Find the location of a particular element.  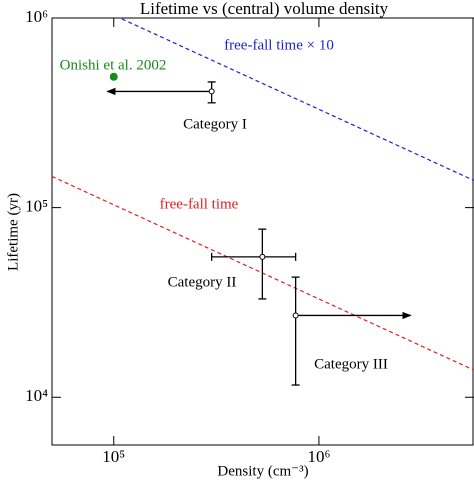

y-axis-label: Lifetime (yr) is located at coordinates (13, 232).